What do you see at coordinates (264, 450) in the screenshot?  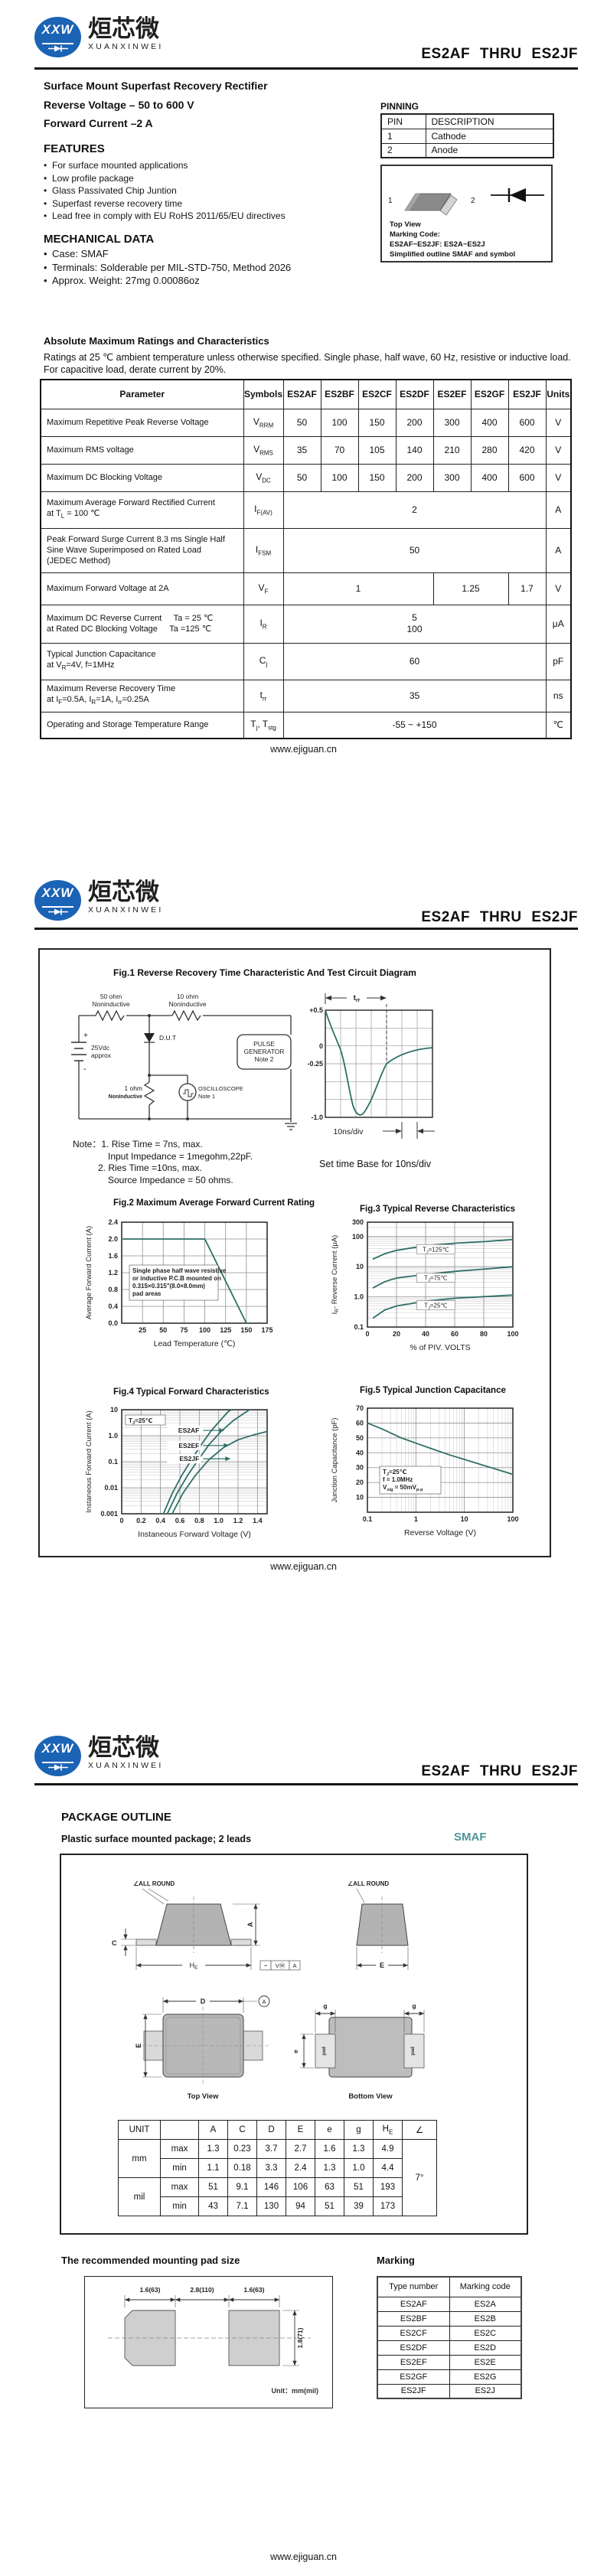 I see `ratings-symbol: VRMS` at bounding box center [264, 450].